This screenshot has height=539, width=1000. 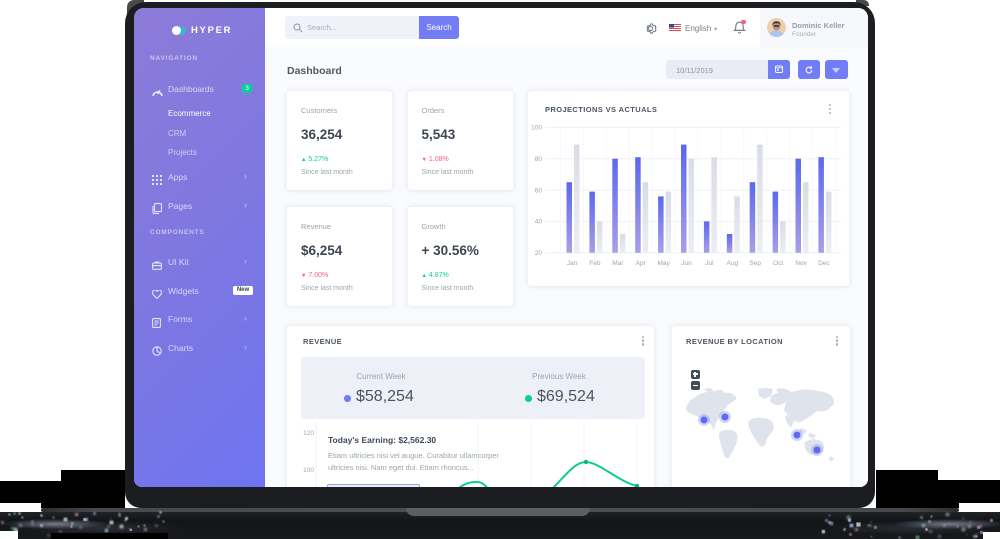 I want to click on svg-text: 80, so click(x=539, y=159).